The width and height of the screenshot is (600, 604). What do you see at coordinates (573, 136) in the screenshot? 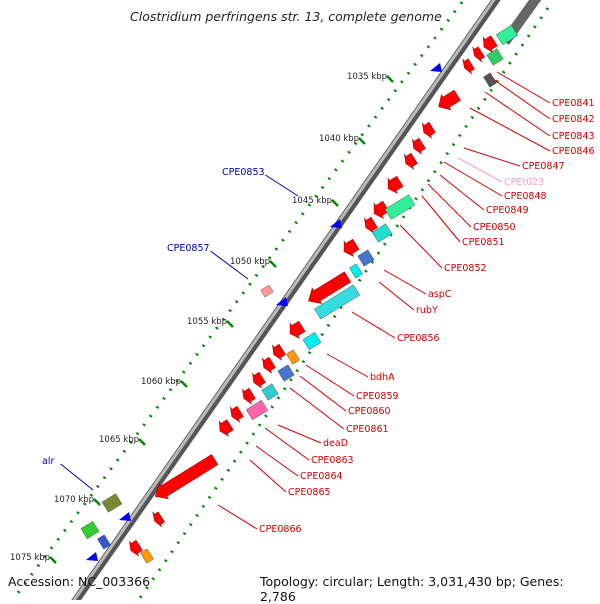
I see `gene-label: CPE0843` at bounding box center [573, 136].